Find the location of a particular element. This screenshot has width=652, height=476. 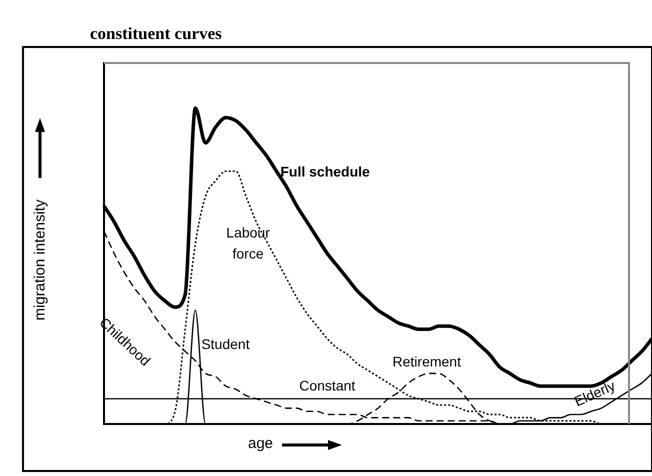

series-label: Labour force is located at coordinates (248, 243).